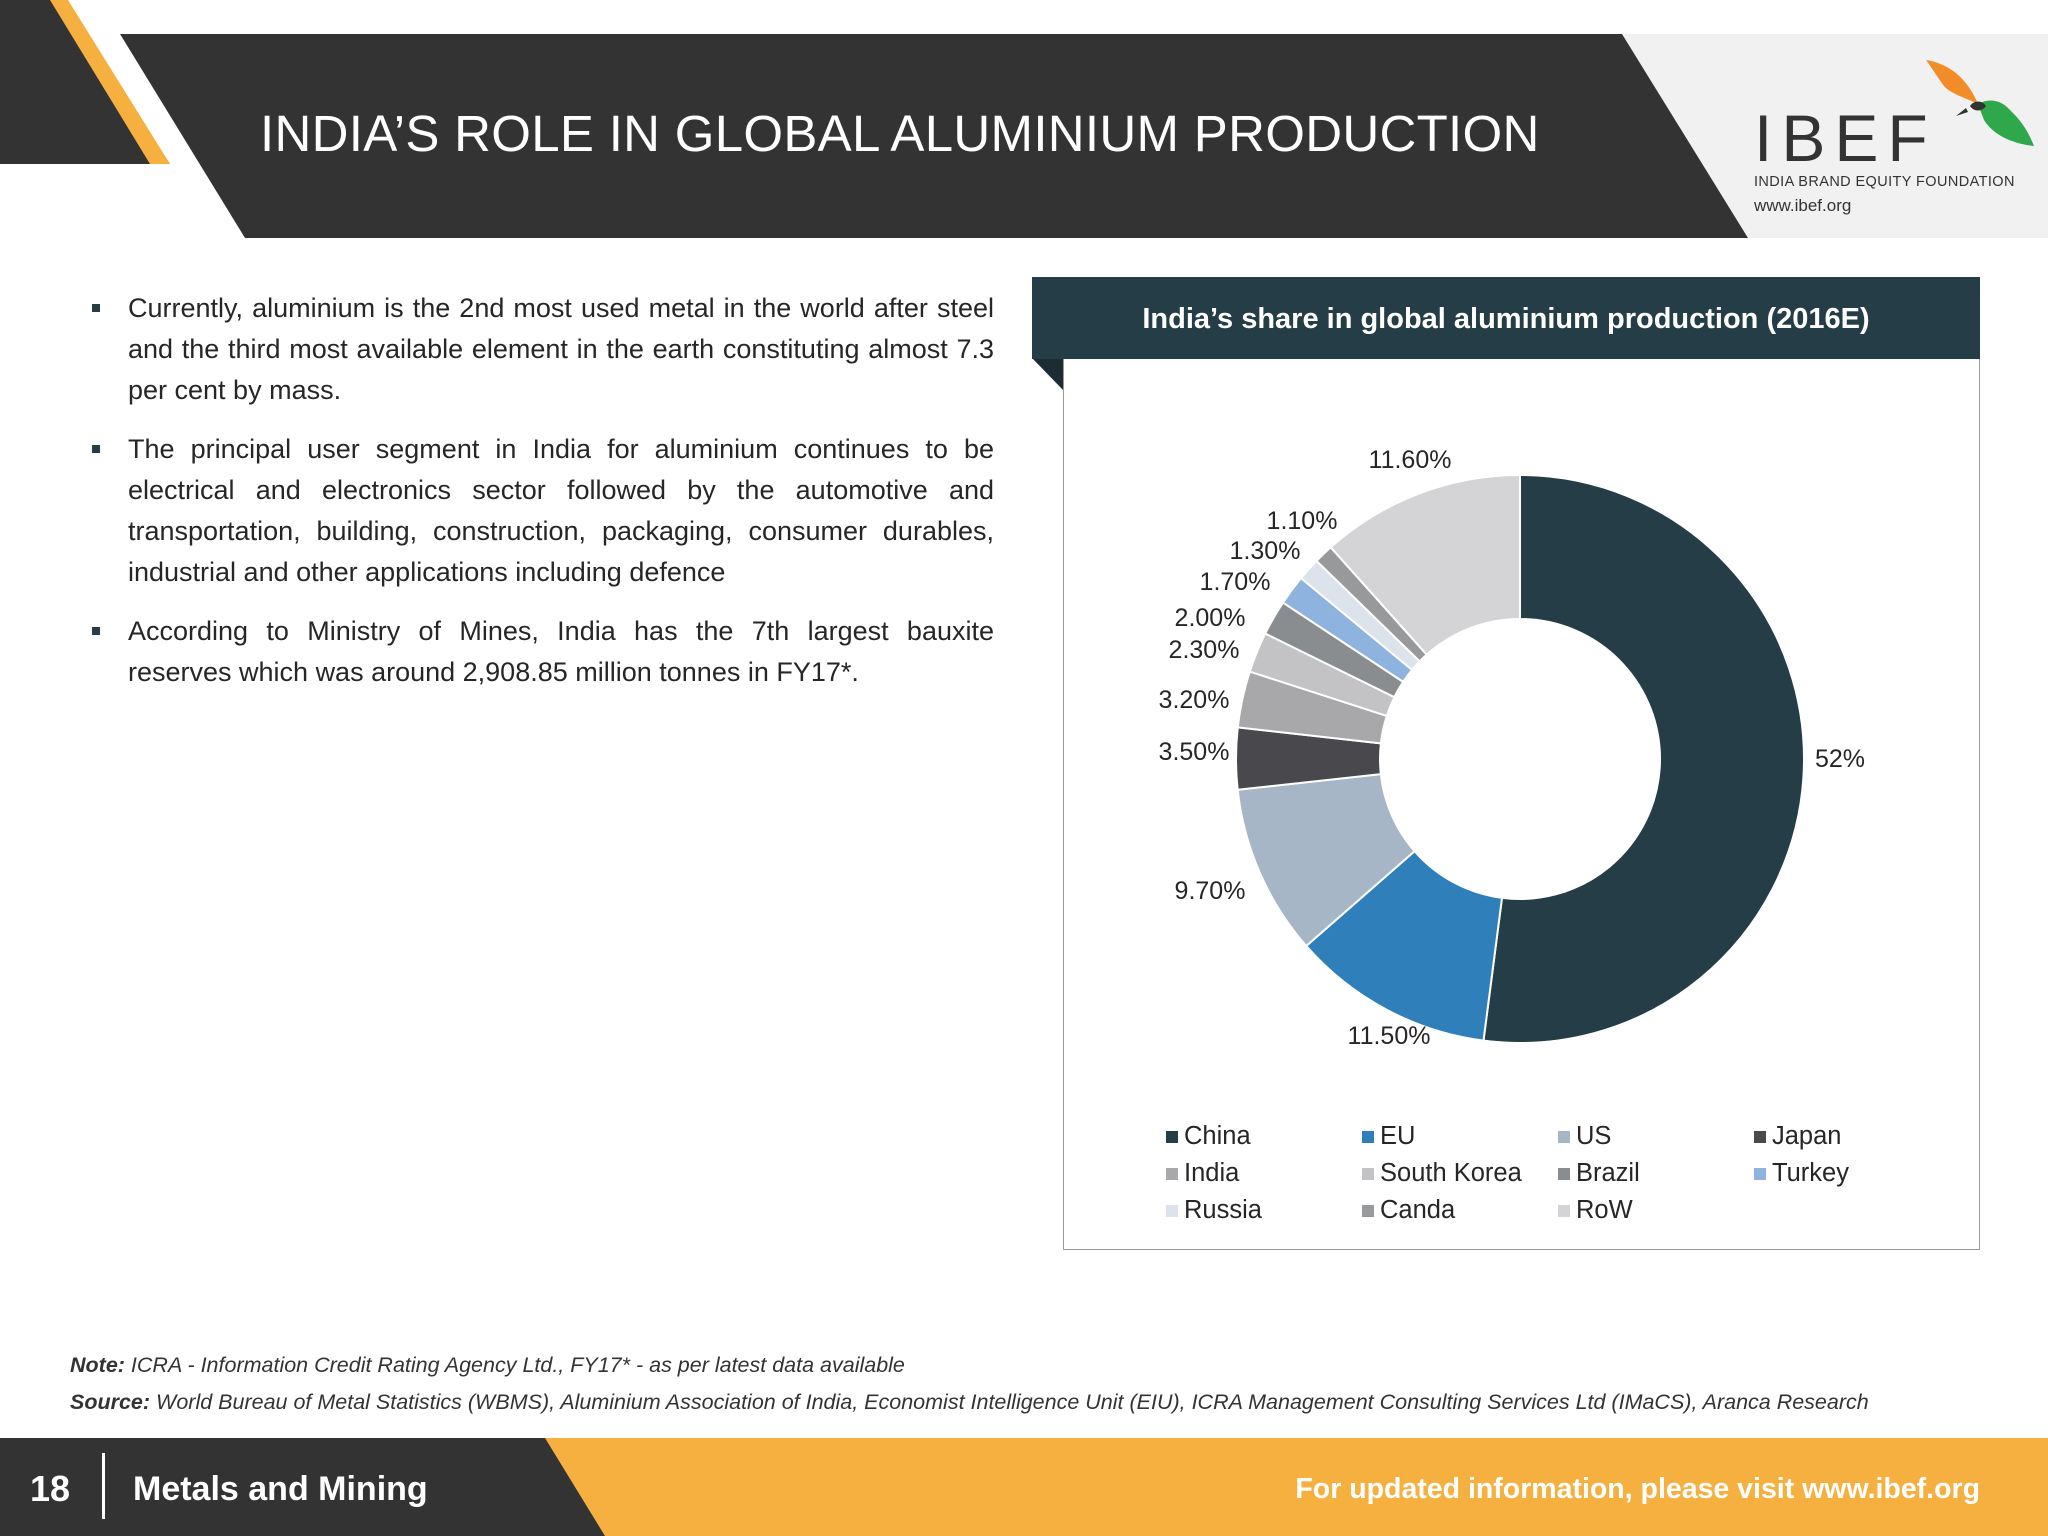 This screenshot has height=1536, width=2048. What do you see at coordinates (1980, 103) in the screenshot?
I see `bird-icon` at bounding box center [1980, 103].